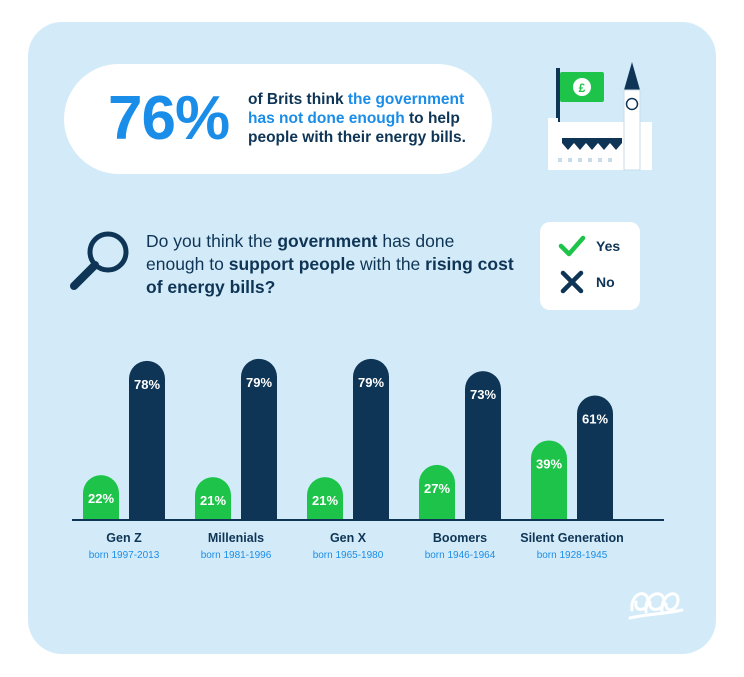 Image resolution: width=744 pixels, height=677 pixels. I want to click on bar-label-yes-1: 21%, so click(213, 500).